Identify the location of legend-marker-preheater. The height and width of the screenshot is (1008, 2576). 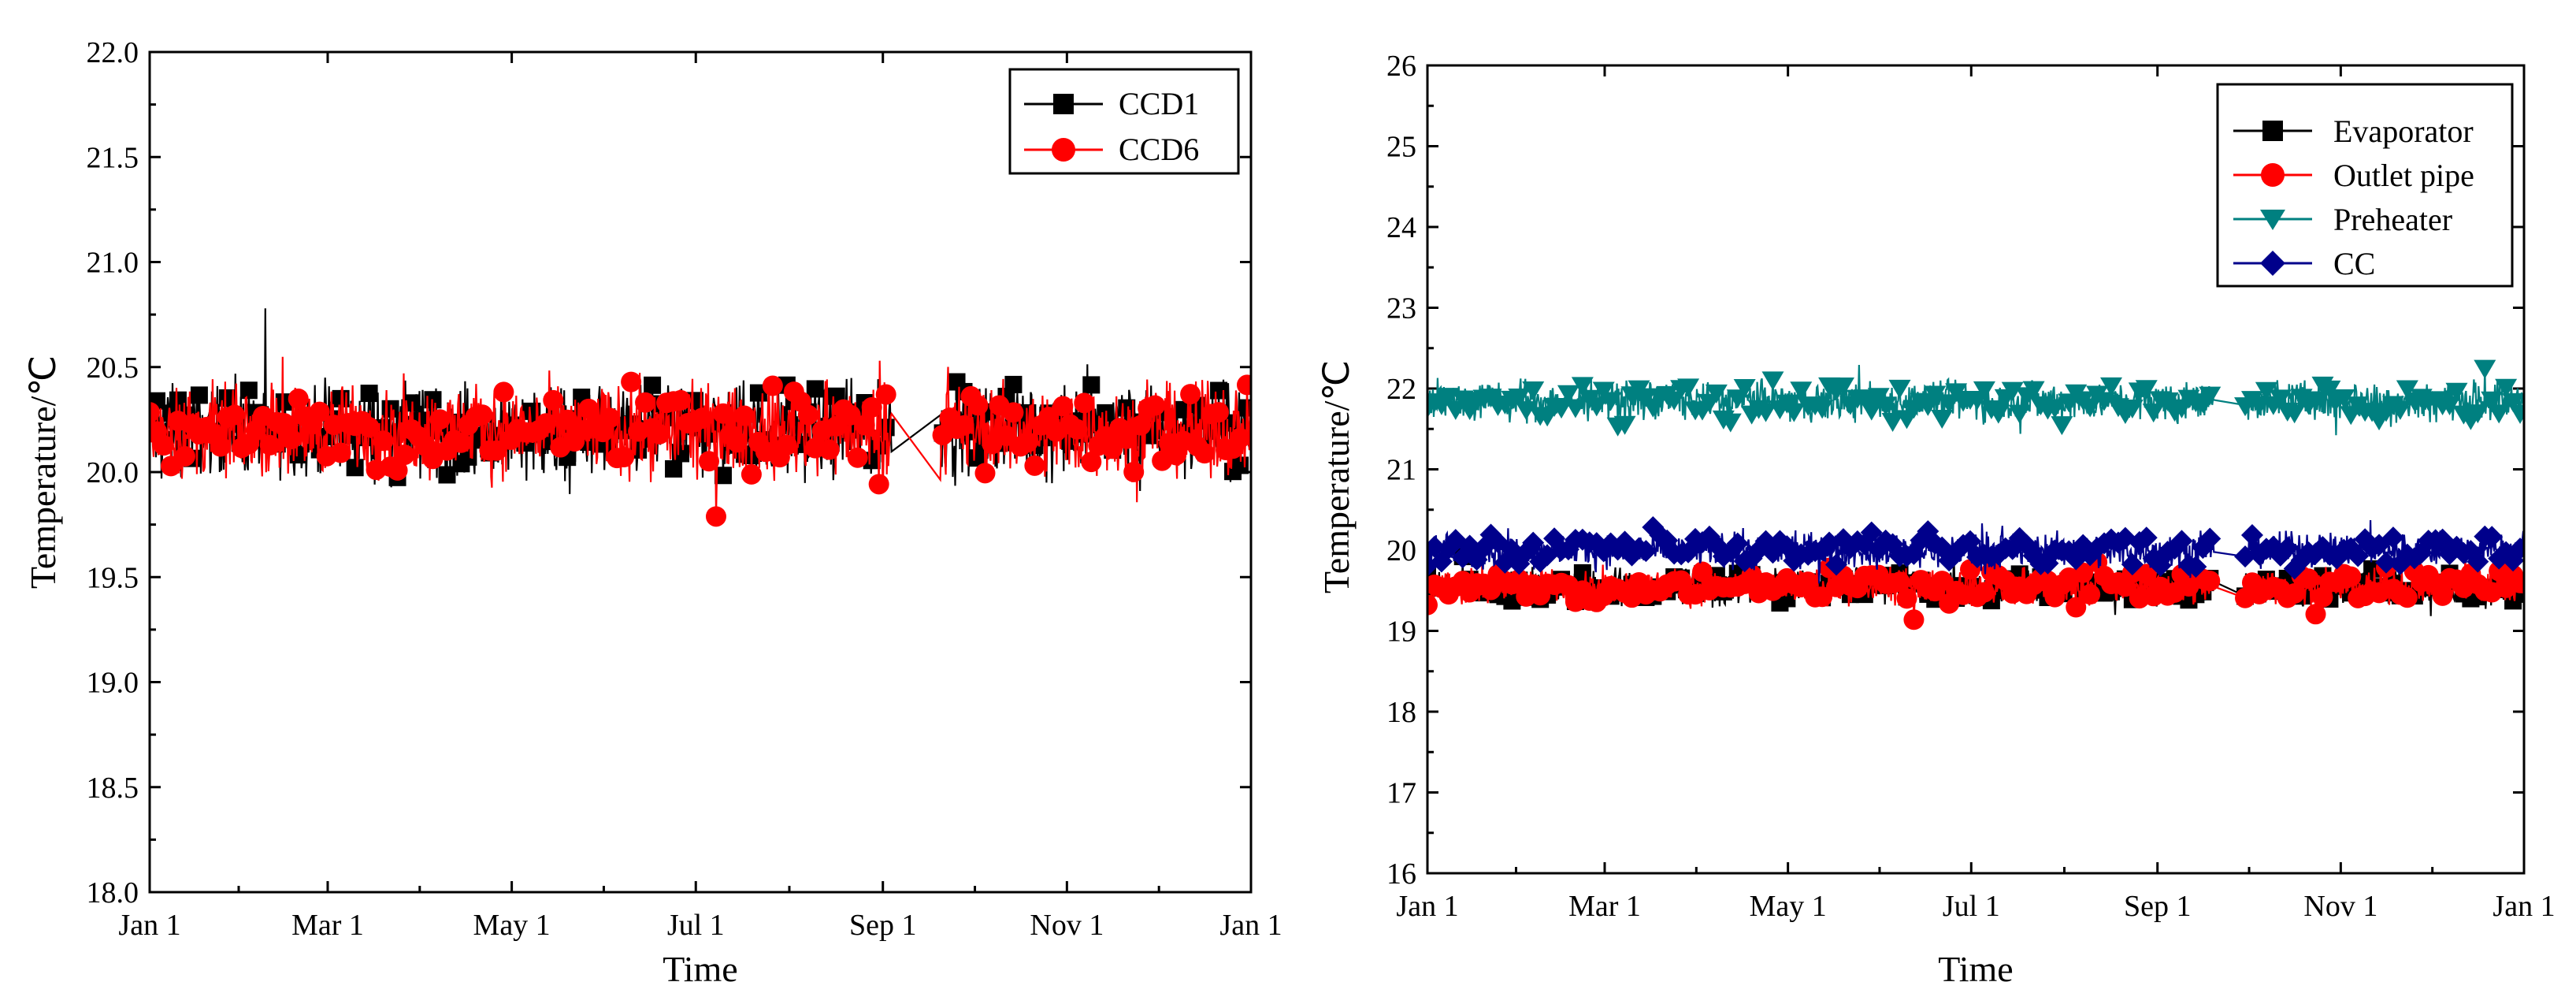
(2272, 220).